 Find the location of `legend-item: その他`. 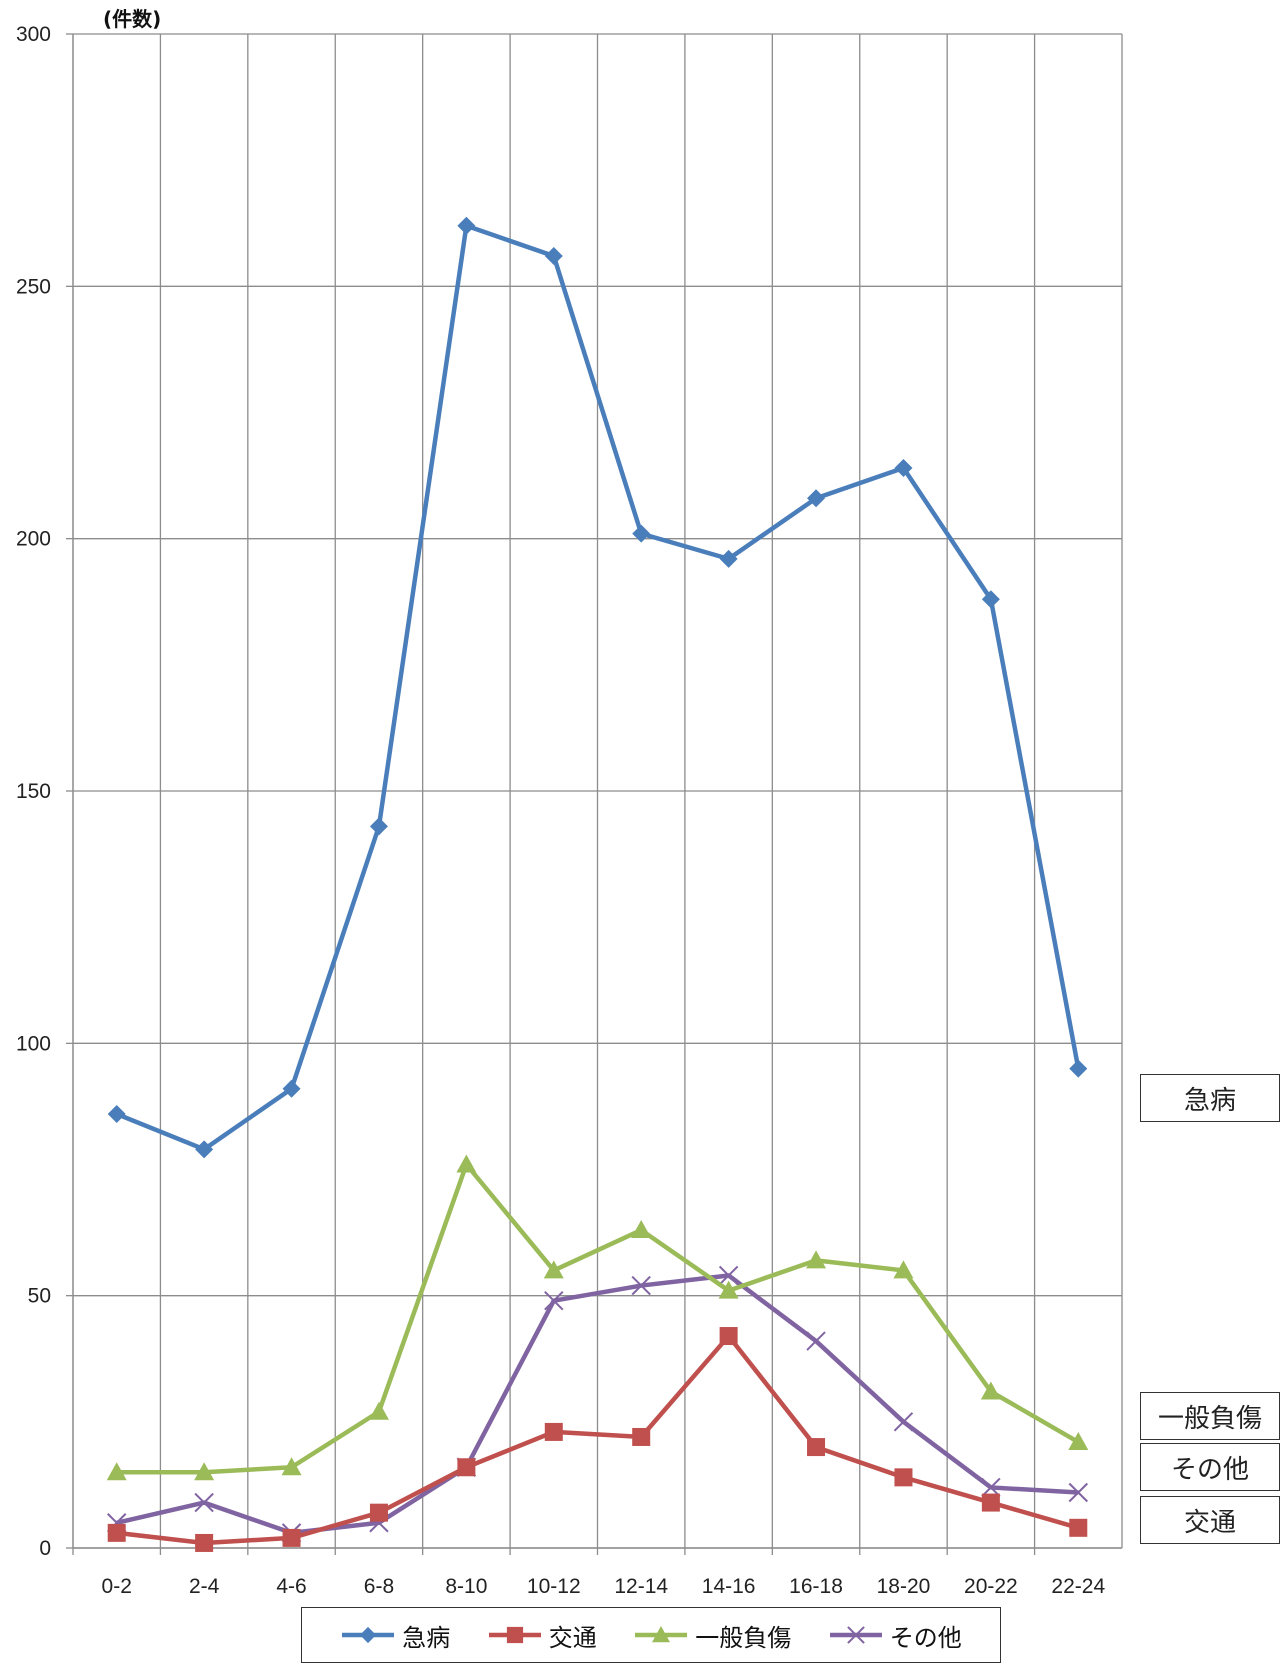

legend-item: その他 is located at coordinates (895, 1635).